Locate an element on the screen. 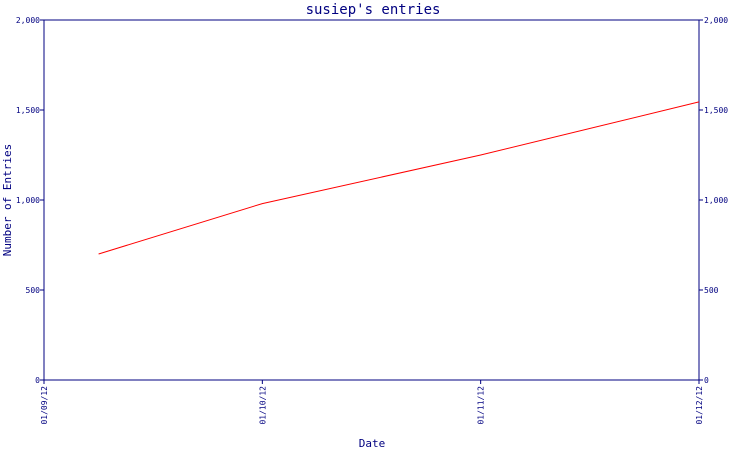 This screenshot has height=450, width=750. y-axis-left: 0 500 1,000 1,500 2,000 is located at coordinates (30, 200).